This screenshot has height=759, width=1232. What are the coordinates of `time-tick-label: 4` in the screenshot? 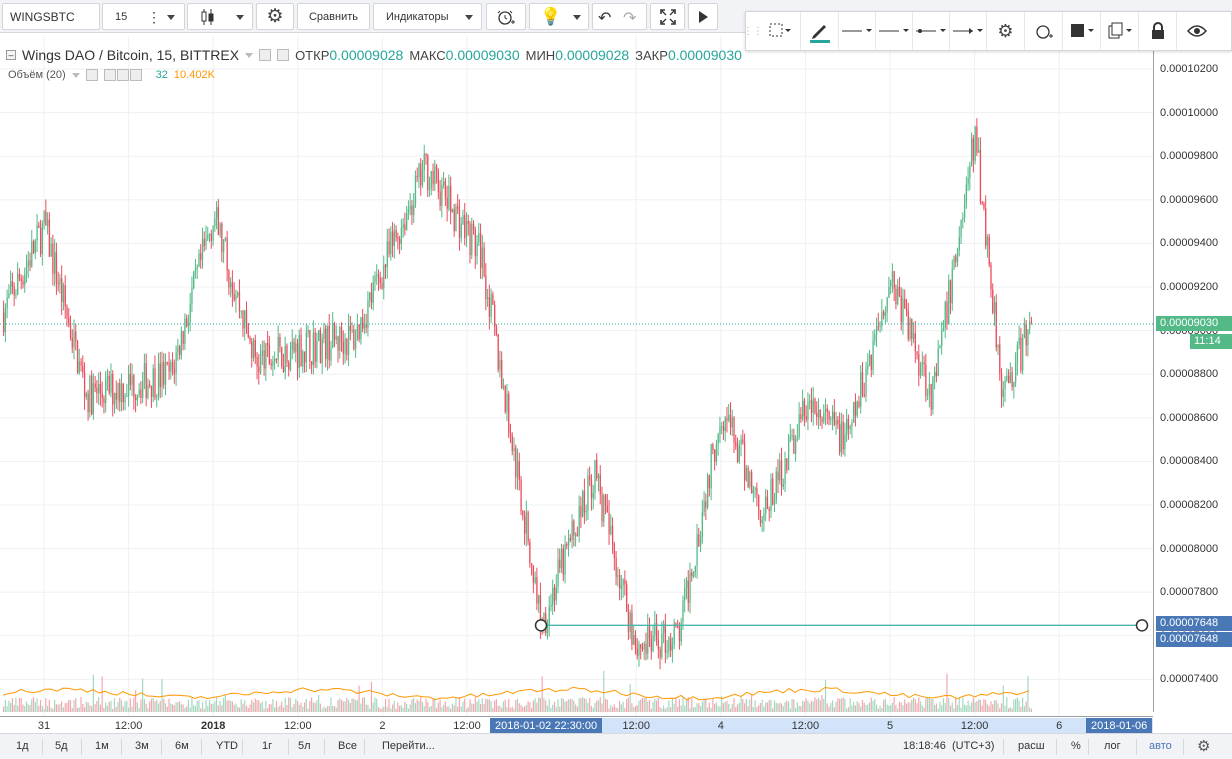 It's located at (720, 726).